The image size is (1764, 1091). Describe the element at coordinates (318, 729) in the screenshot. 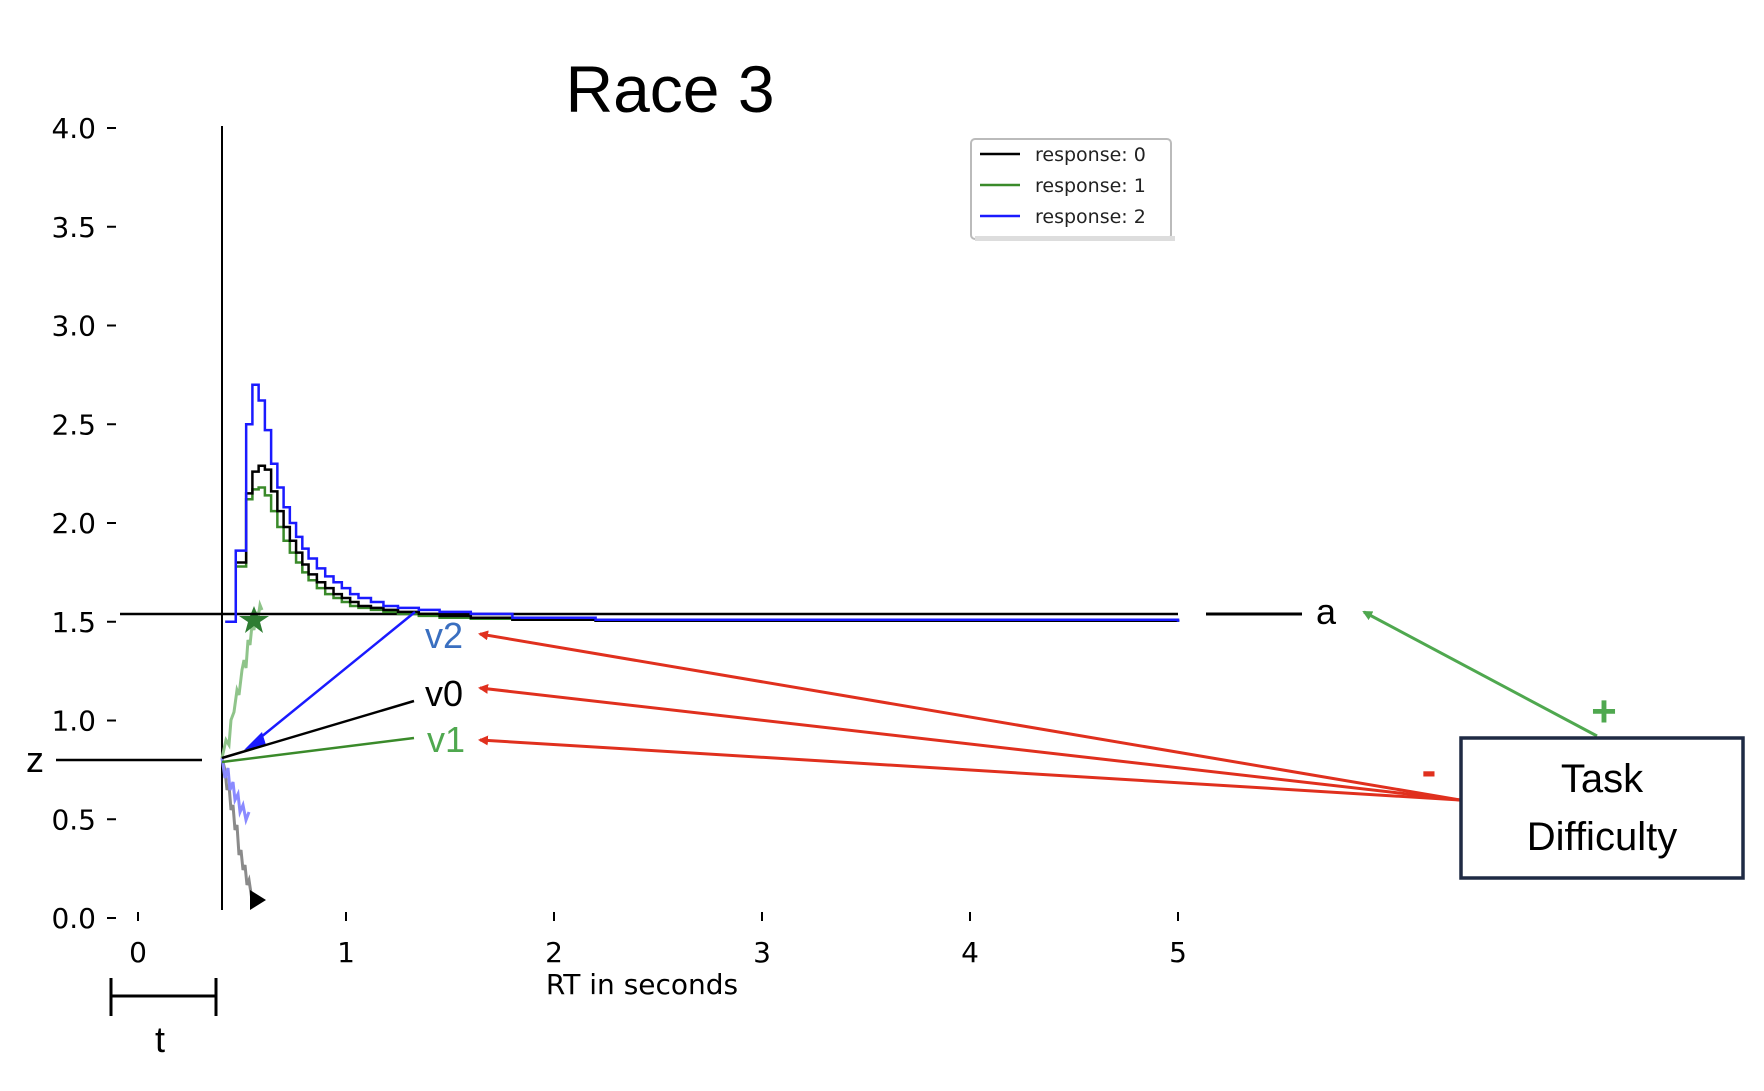

I see `drift-vector-v0` at that location.